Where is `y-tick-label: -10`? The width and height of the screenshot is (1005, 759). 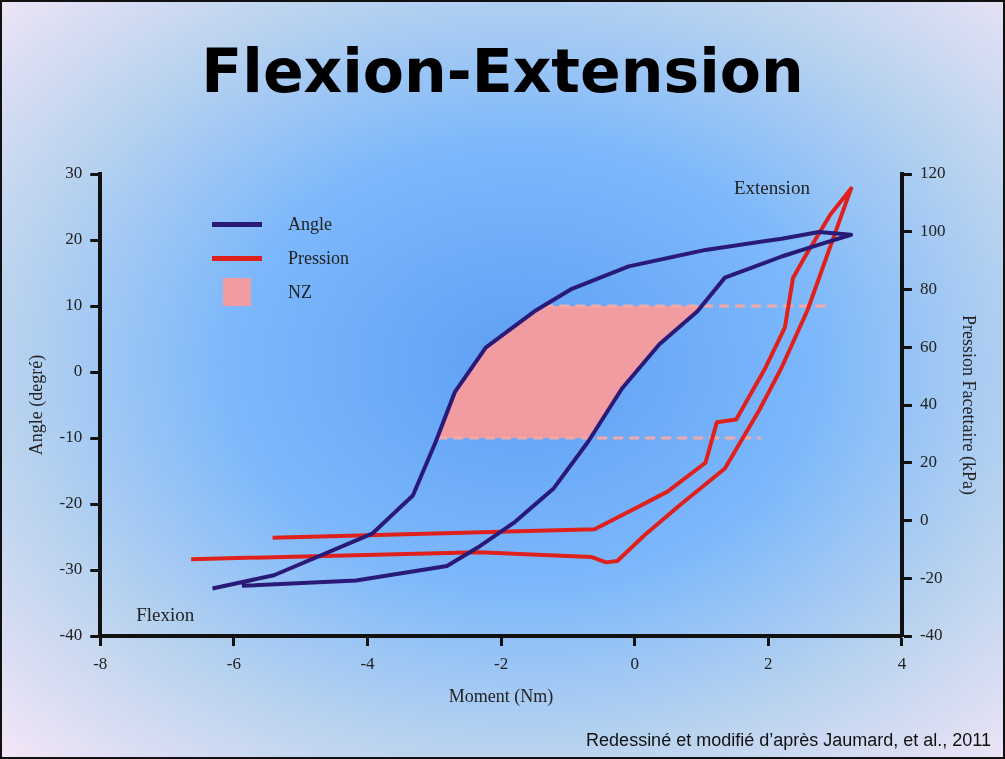
y-tick-label: -10 is located at coordinates (71, 437).